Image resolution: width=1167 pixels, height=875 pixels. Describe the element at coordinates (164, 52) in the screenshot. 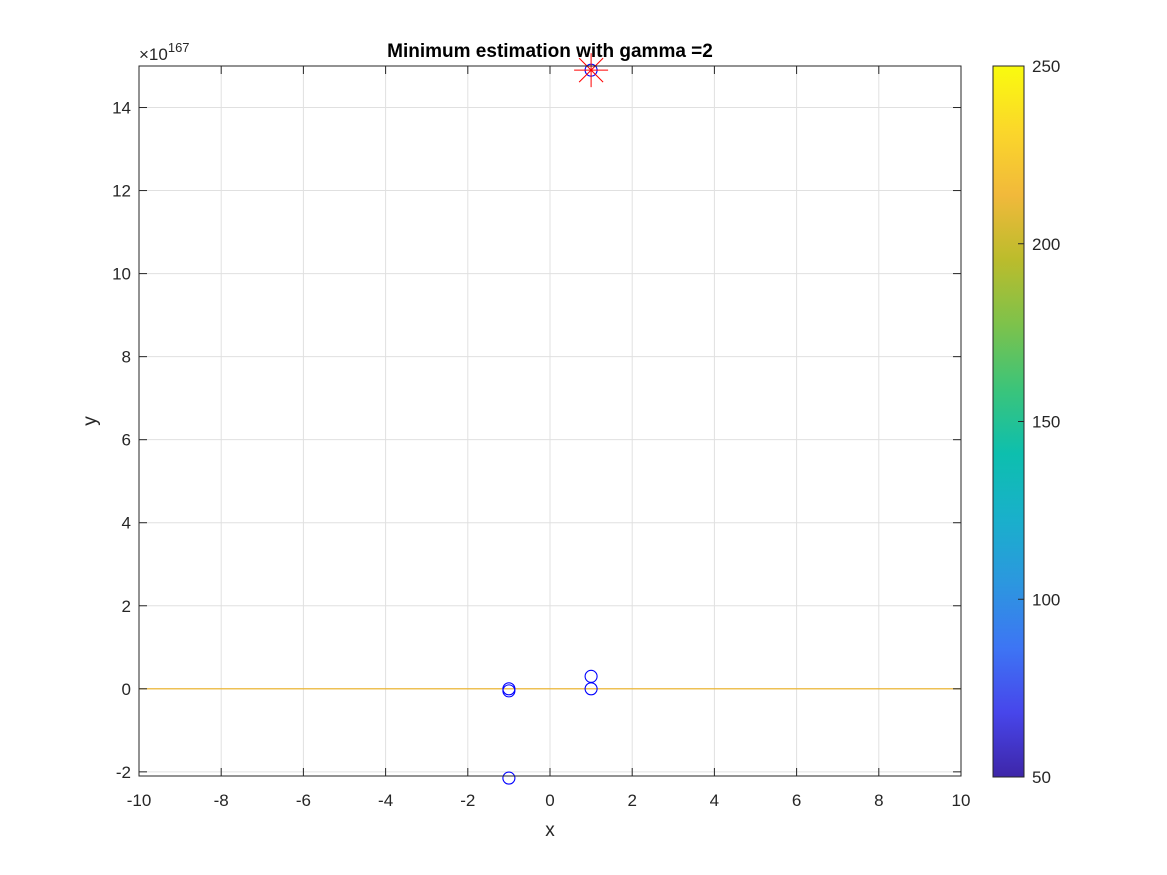

I see `y-exponent-label: ×10167` at that location.